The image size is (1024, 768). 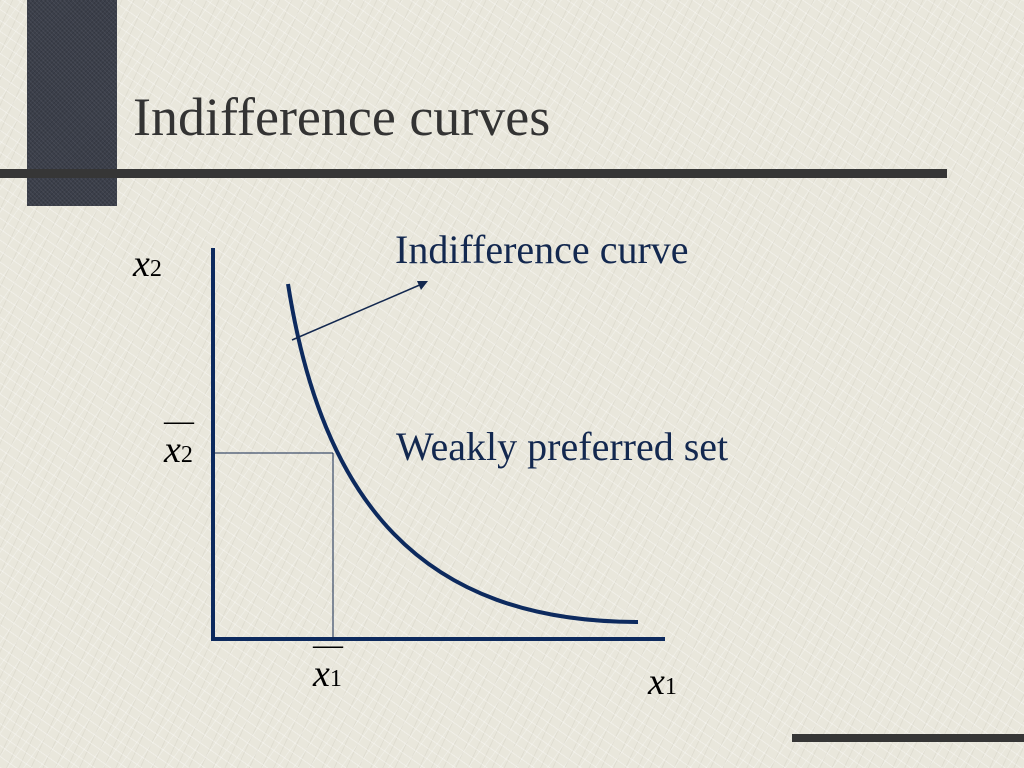 I want to click on footer-rule, so click(x=908, y=738).